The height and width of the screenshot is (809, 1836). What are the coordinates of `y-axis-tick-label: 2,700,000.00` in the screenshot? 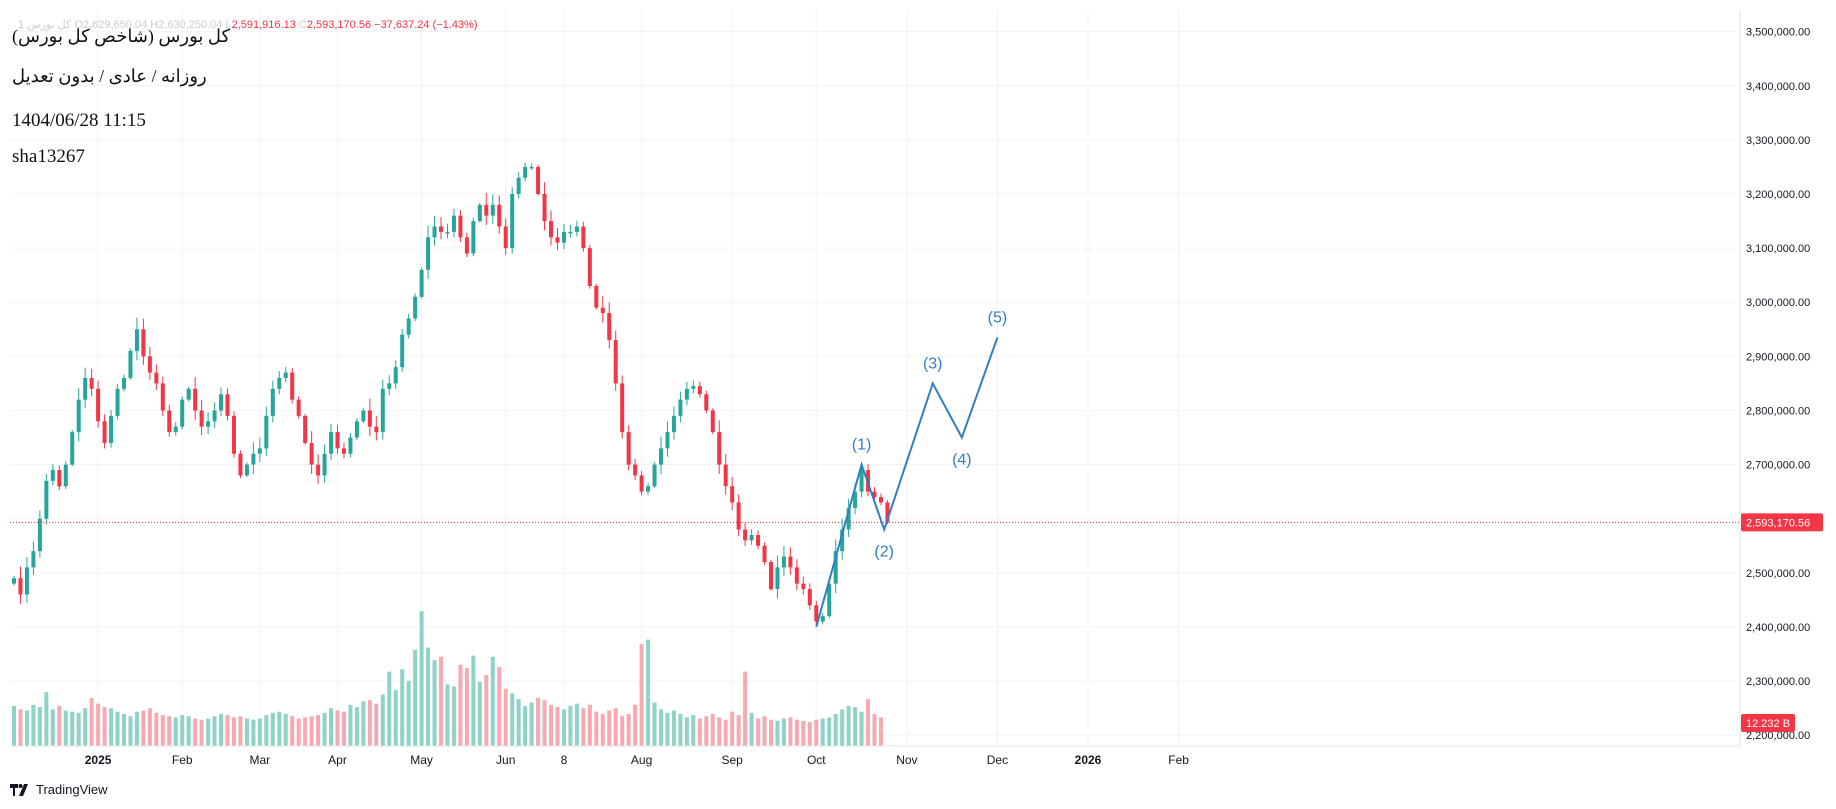 It's located at (1778, 466).